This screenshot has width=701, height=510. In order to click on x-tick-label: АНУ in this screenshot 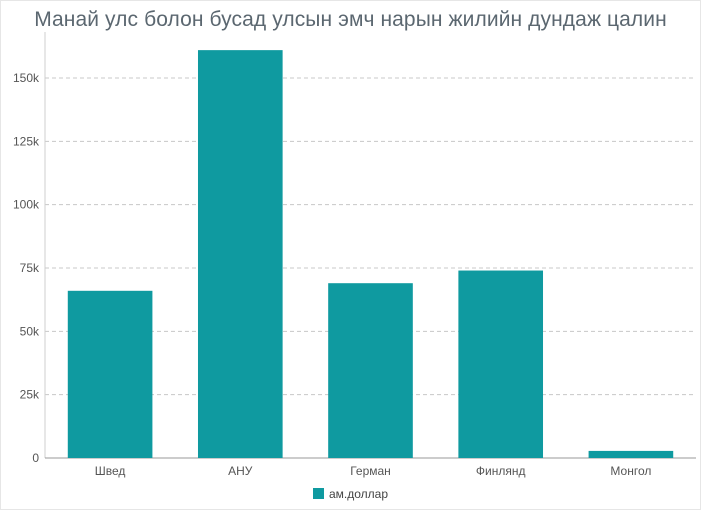, I will do `click(240, 471)`.